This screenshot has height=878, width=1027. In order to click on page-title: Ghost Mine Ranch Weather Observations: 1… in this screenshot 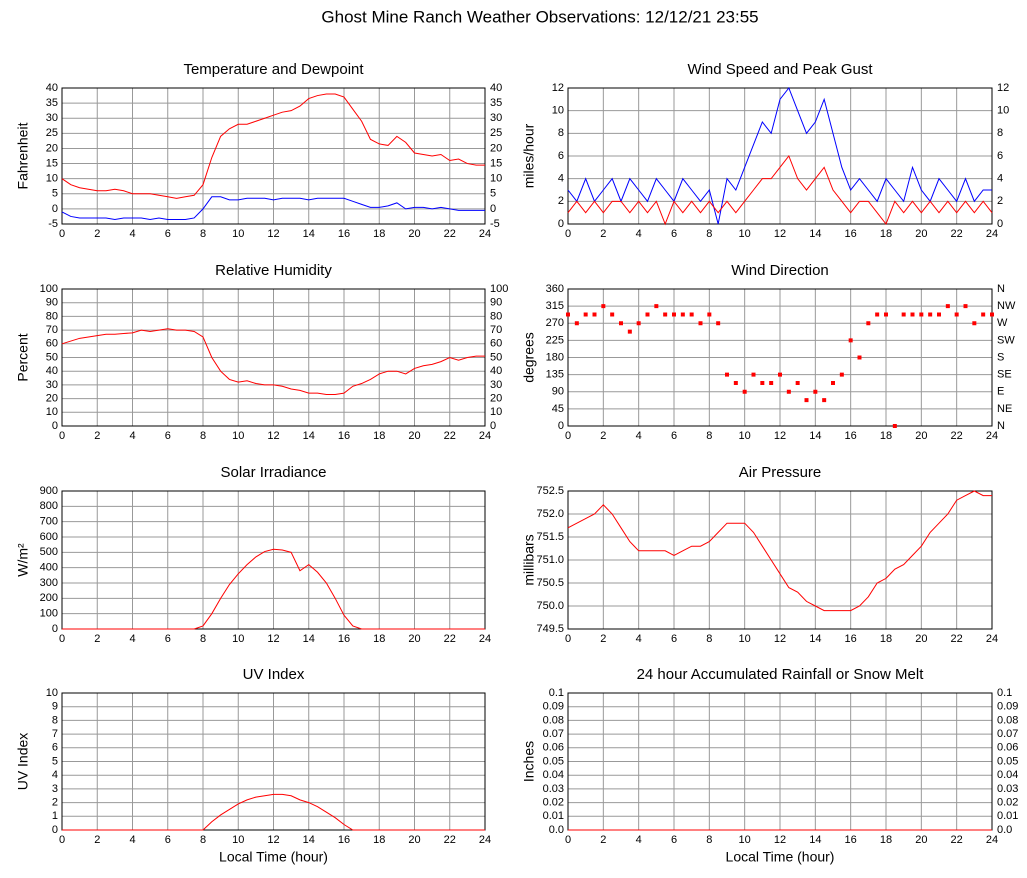, I will do `click(539, 16)`.